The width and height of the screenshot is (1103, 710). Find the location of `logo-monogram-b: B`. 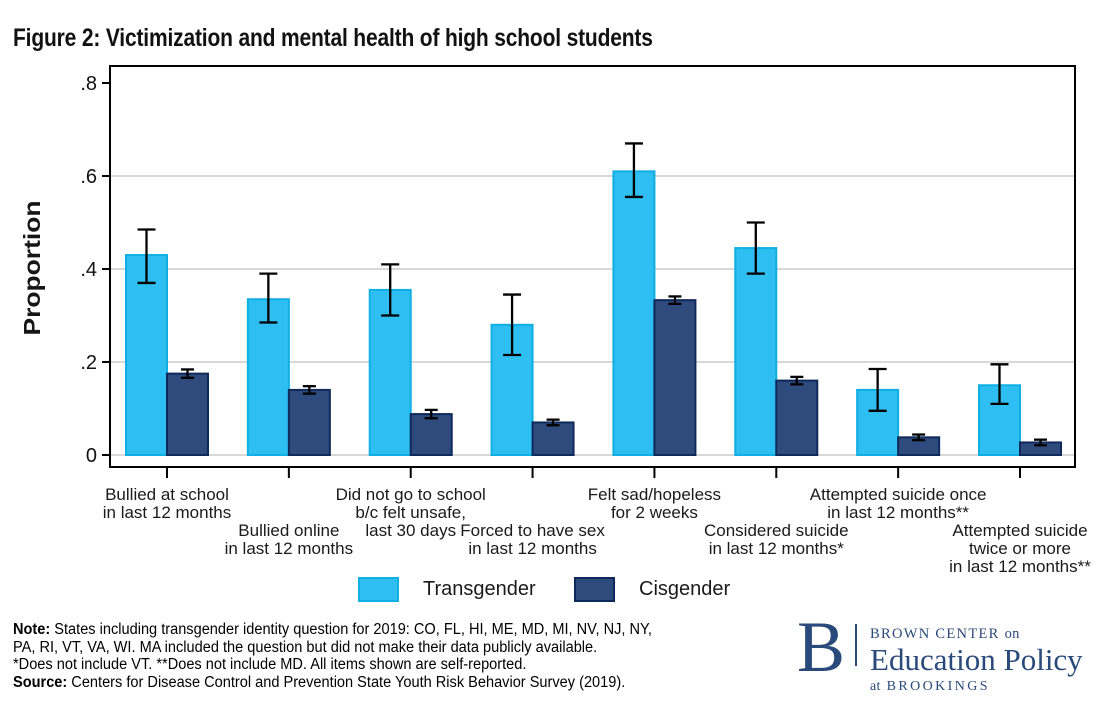

logo-monogram-b: B is located at coordinates (821, 647).